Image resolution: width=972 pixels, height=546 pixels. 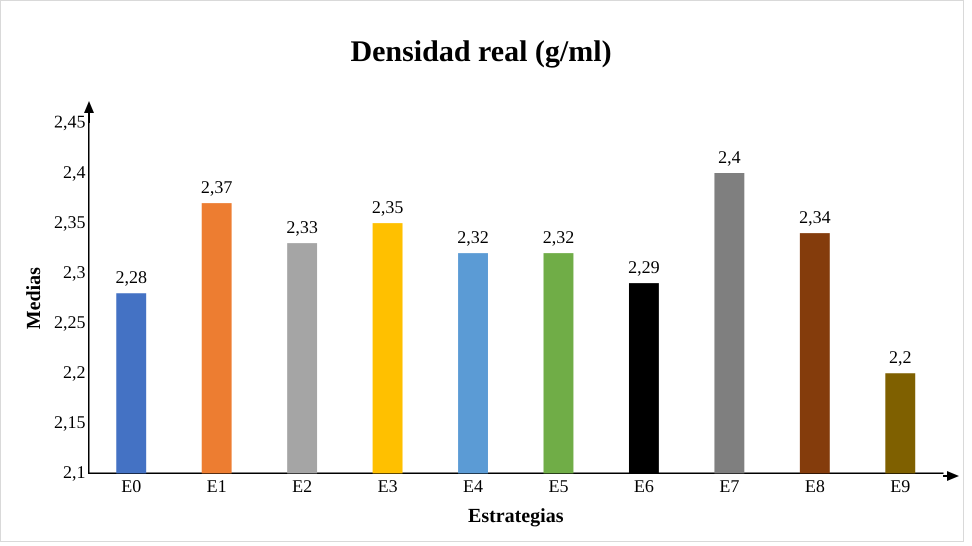 What do you see at coordinates (70, 322) in the screenshot?
I see `y-tick-label: 2,25` at bounding box center [70, 322].